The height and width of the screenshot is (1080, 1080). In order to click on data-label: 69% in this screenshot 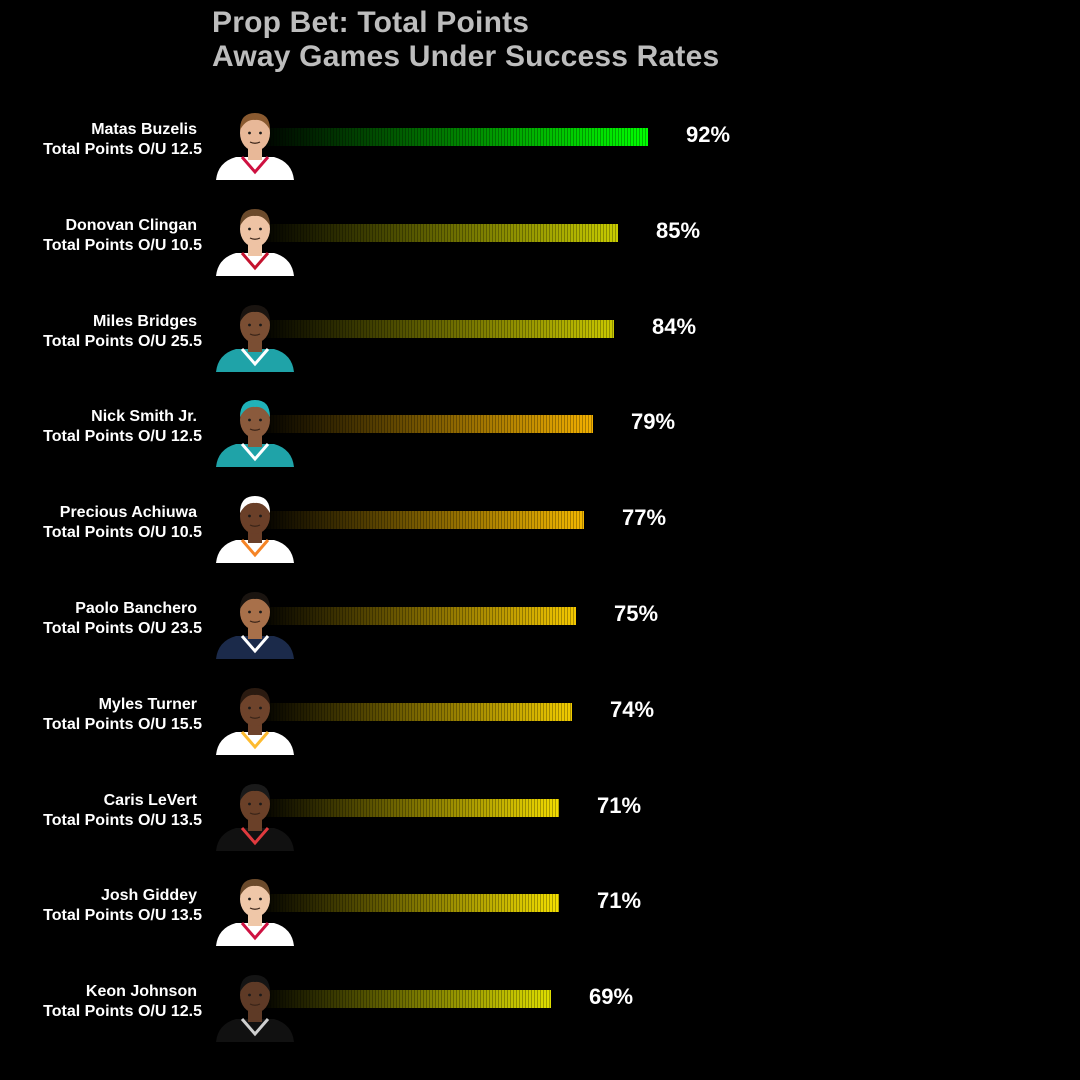, I will do `click(611, 996)`.